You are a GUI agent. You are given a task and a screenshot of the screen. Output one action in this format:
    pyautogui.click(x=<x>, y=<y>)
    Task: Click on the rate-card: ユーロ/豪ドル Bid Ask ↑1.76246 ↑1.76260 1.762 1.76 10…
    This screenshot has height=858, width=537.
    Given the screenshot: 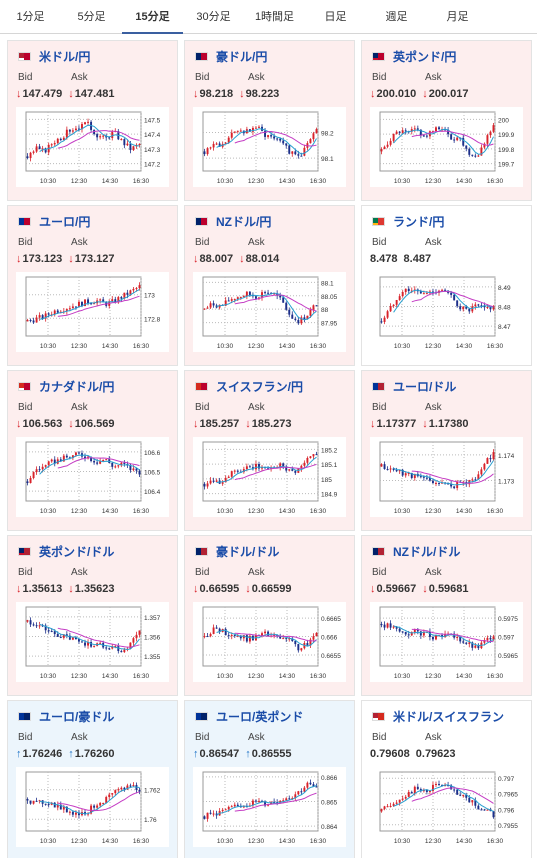 What is the action you would take?
    pyautogui.click(x=92, y=779)
    